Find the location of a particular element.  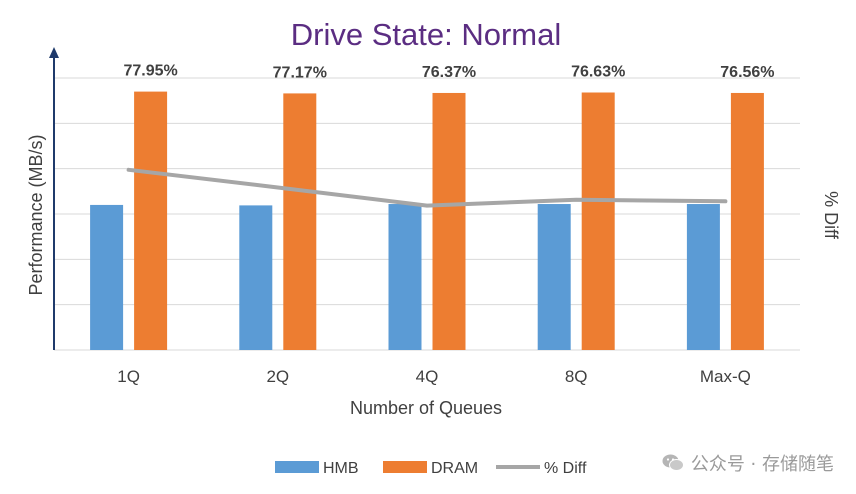

y-axis-title: Performance (MB/s) is located at coordinates (36, 214).